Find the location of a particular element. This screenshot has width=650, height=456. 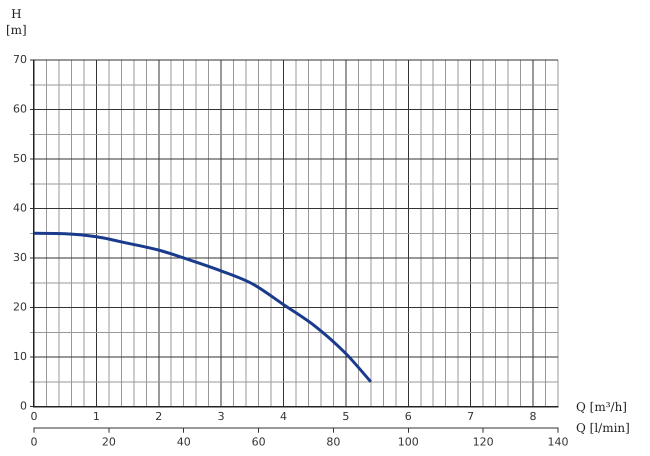

x-tick-label: 8 is located at coordinates (533, 417).